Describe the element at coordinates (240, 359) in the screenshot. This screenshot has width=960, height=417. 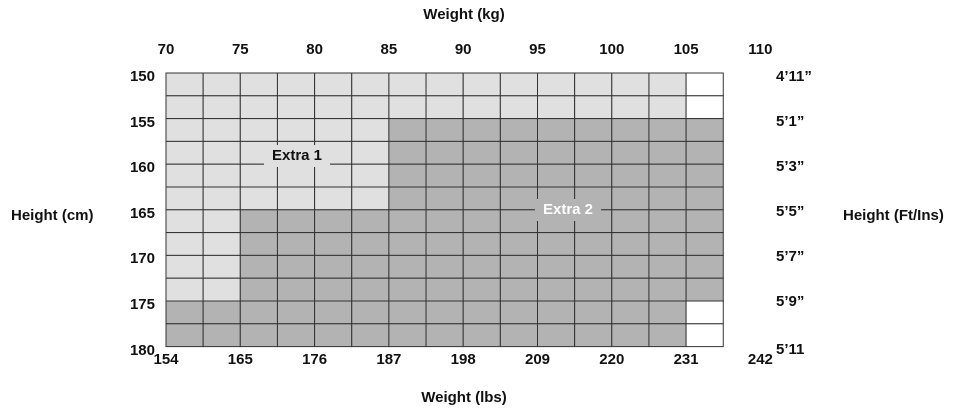
I see `bottom-tick-label: 165` at that location.